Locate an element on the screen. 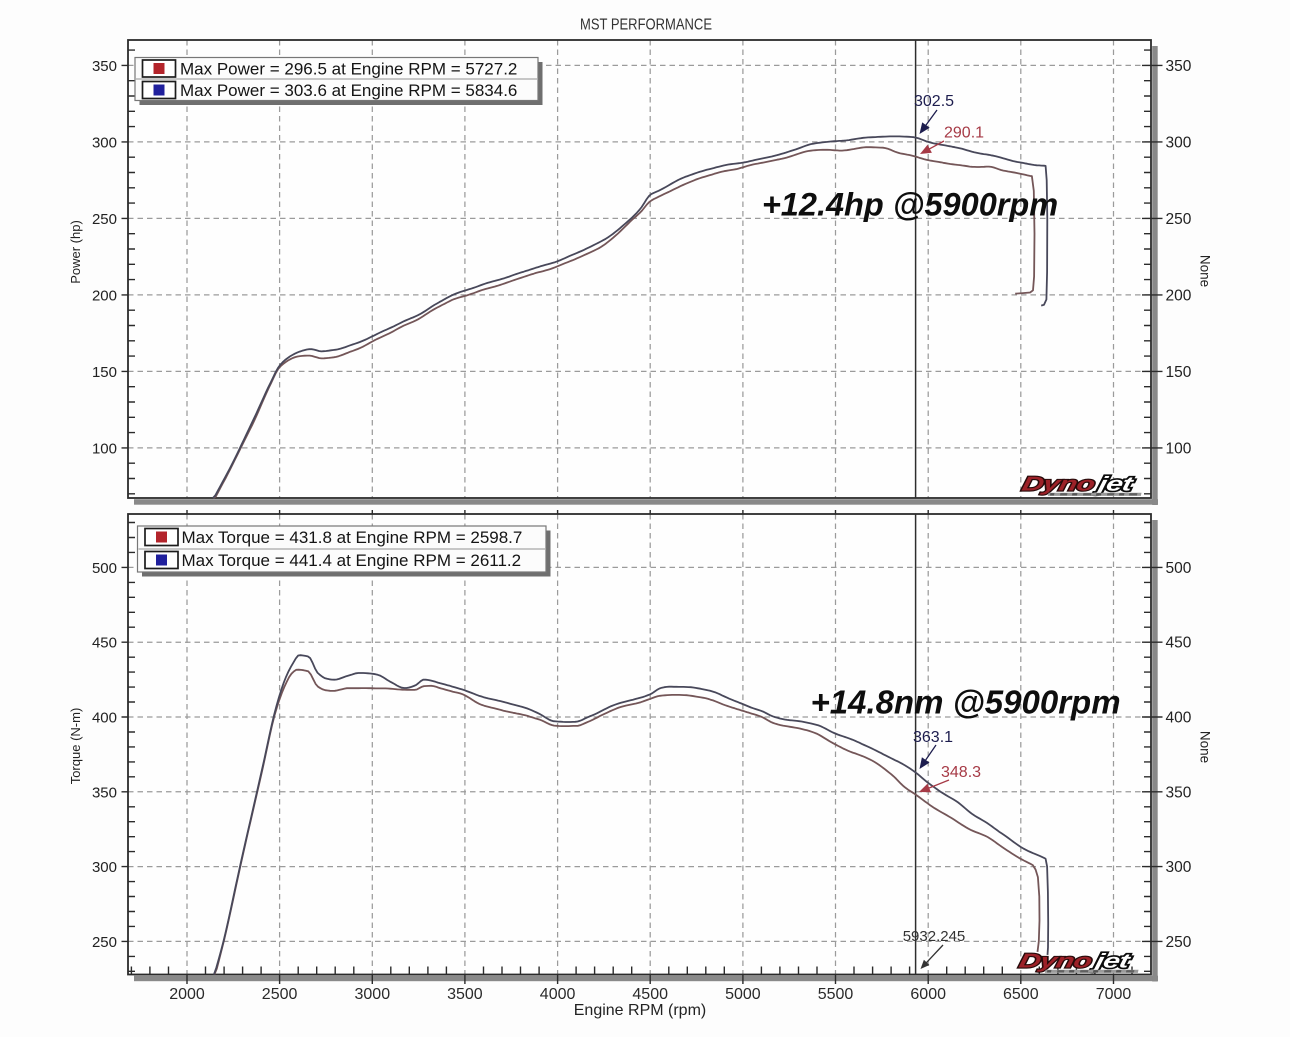 This screenshot has width=1290, height=1037. svg-text: 5500 is located at coordinates (836, 994).